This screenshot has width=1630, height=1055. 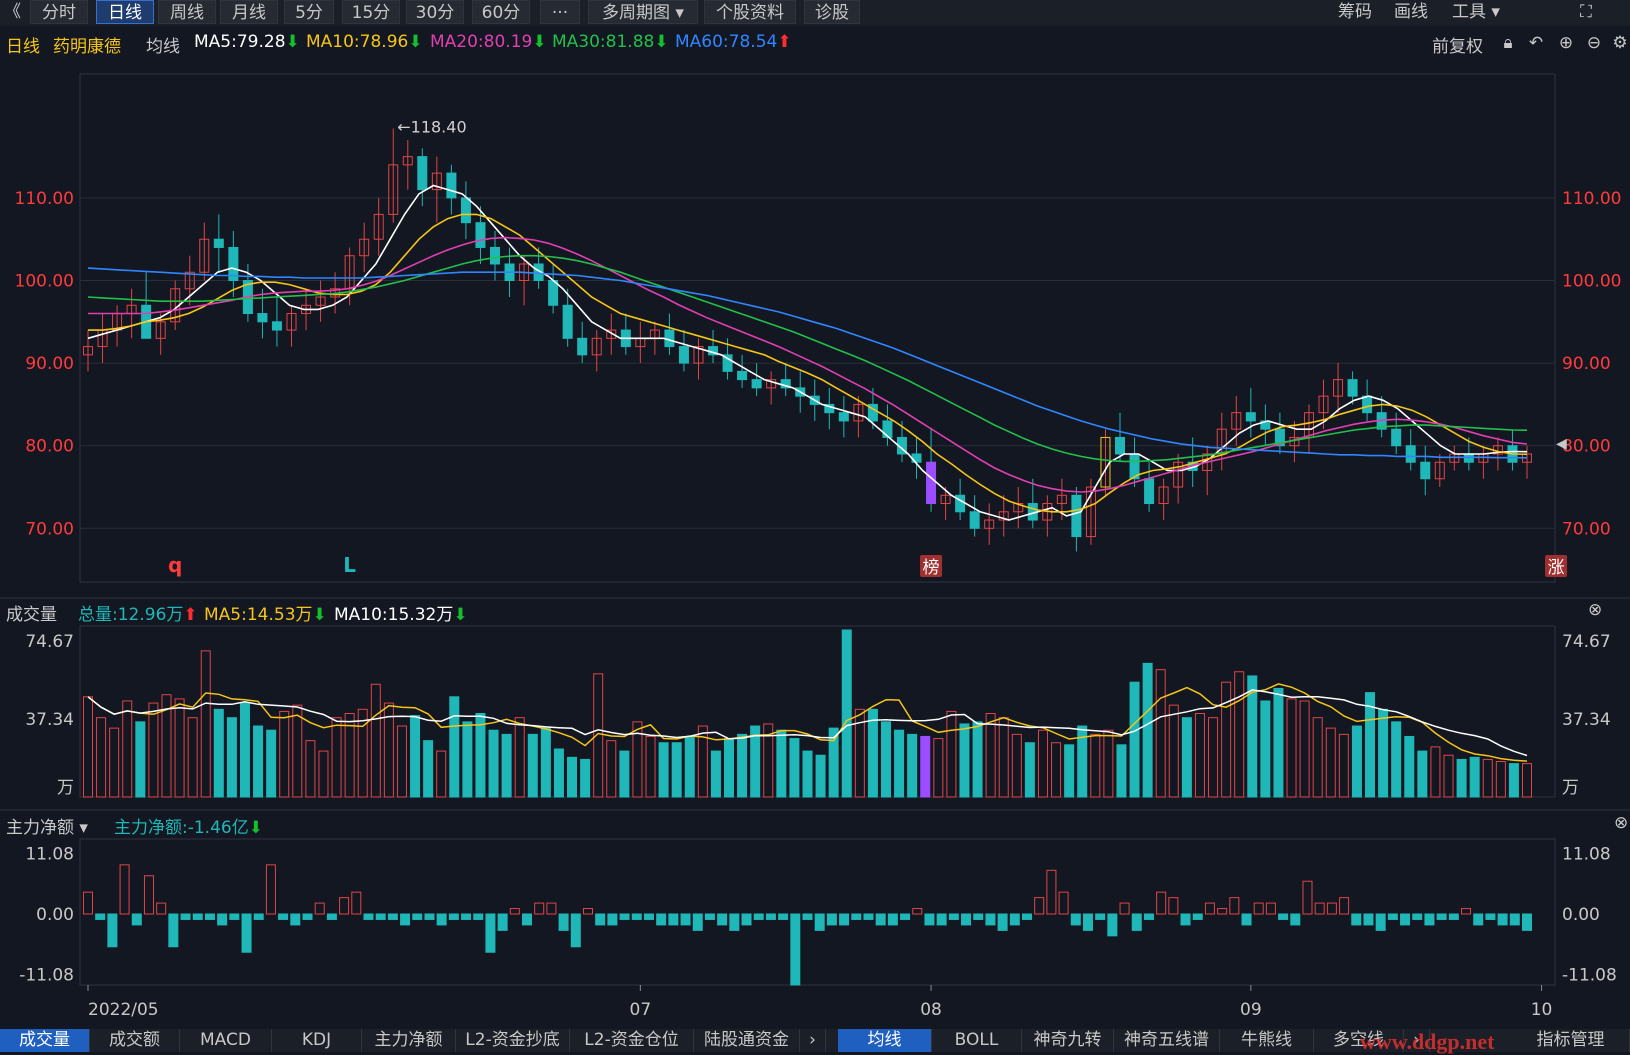 I want to click on tab-8: ···, so click(x=560, y=12).